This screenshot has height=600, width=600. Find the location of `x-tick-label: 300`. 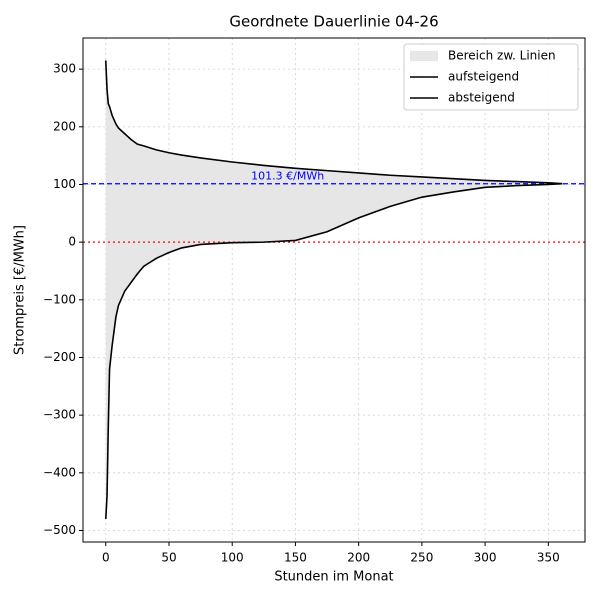

x-tick-label: 300 is located at coordinates (485, 558).